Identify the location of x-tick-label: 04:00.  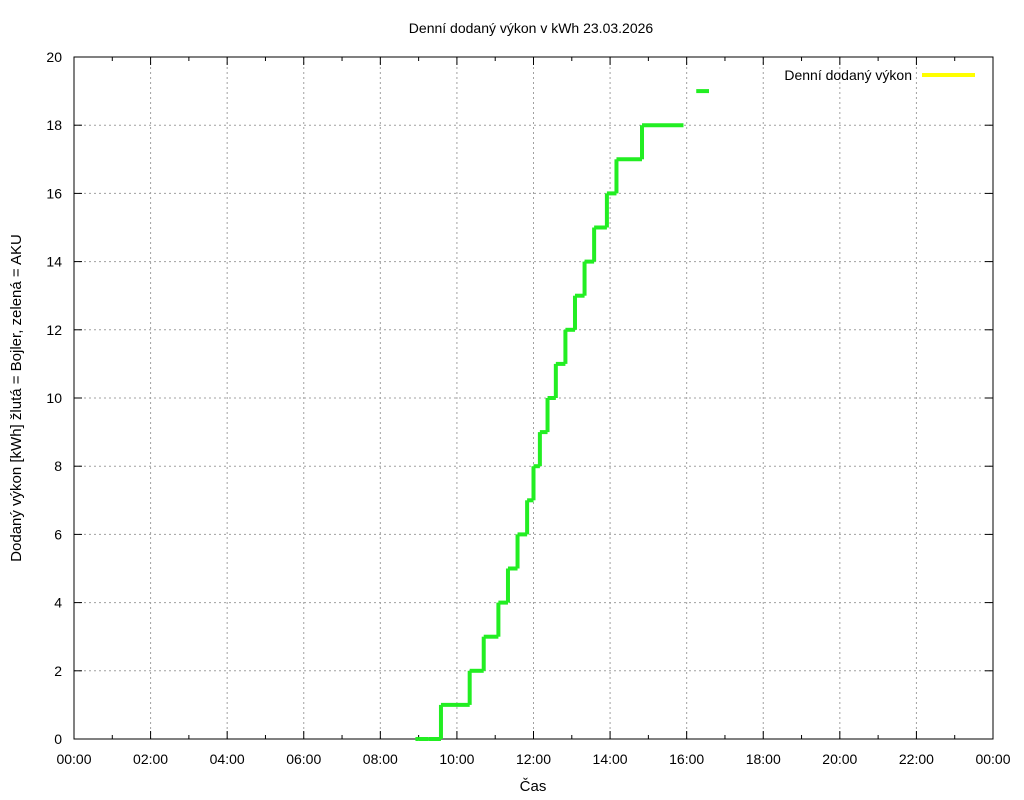
(227, 759).